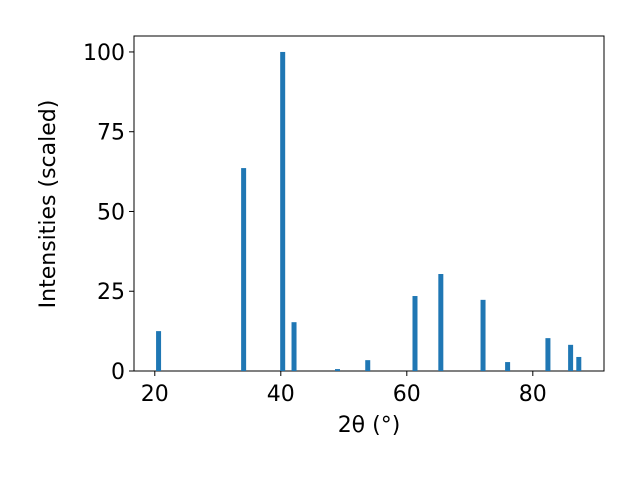 This screenshot has width=640, height=480. What do you see at coordinates (111, 292) in the screenshot?
I see `y-tick-label: 25` at bounding box center [111, 292].